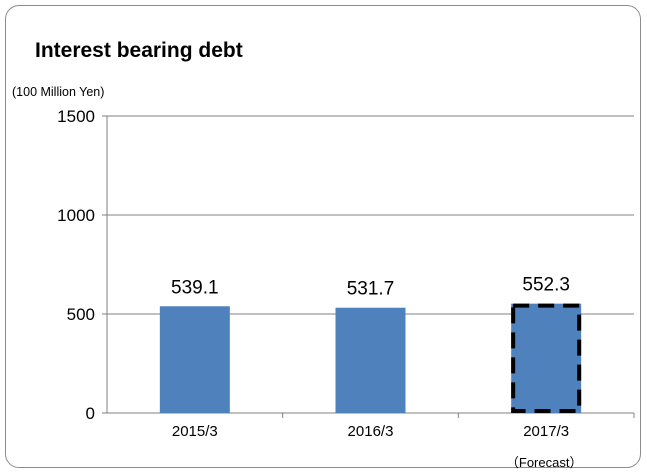 The image size is (647, 475). I want to click on x-tick-label: 2015/3, so click(195, 431).